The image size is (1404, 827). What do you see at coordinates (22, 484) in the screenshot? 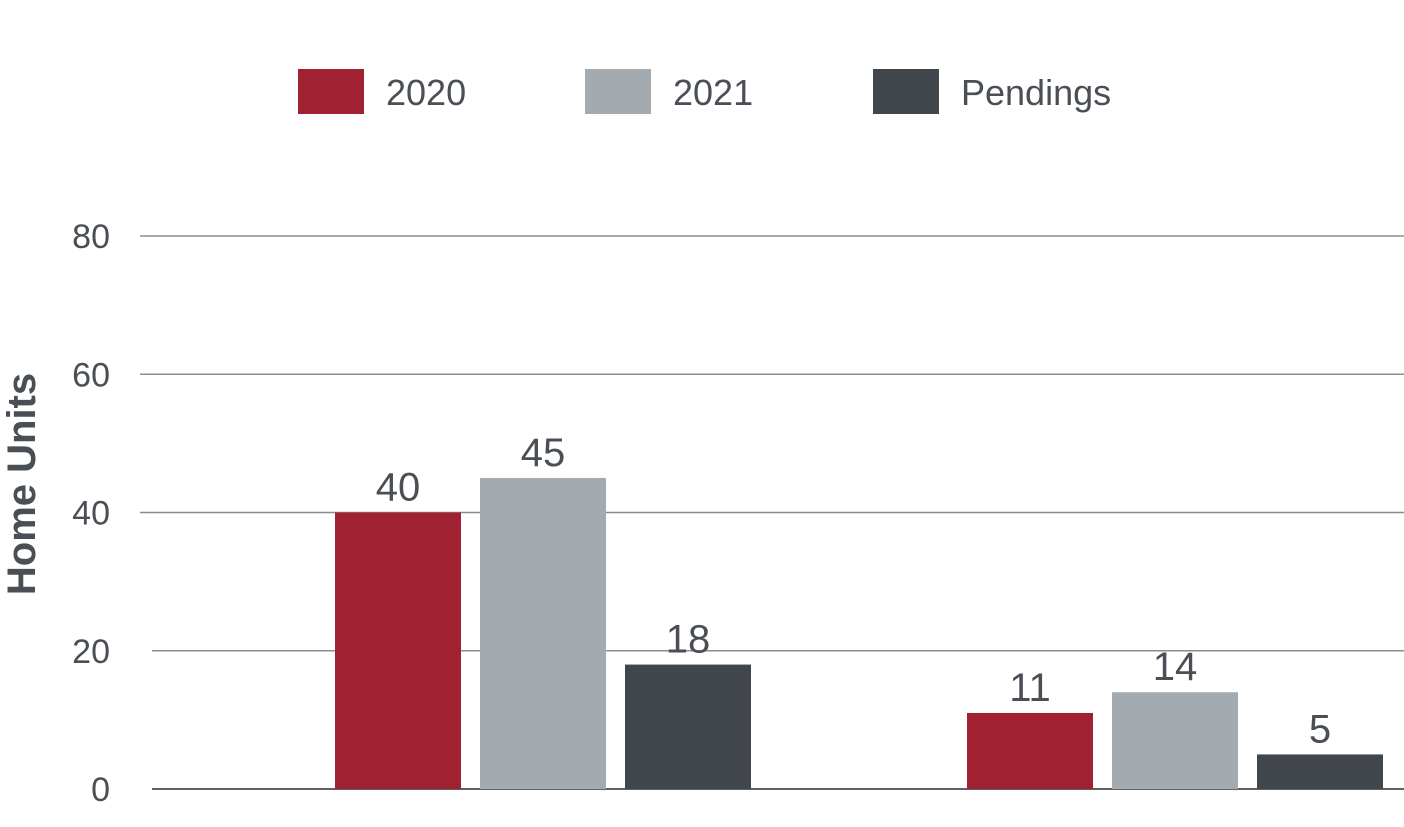
I see `y-axis-title: Home Units` at bounding box center [22, 484].